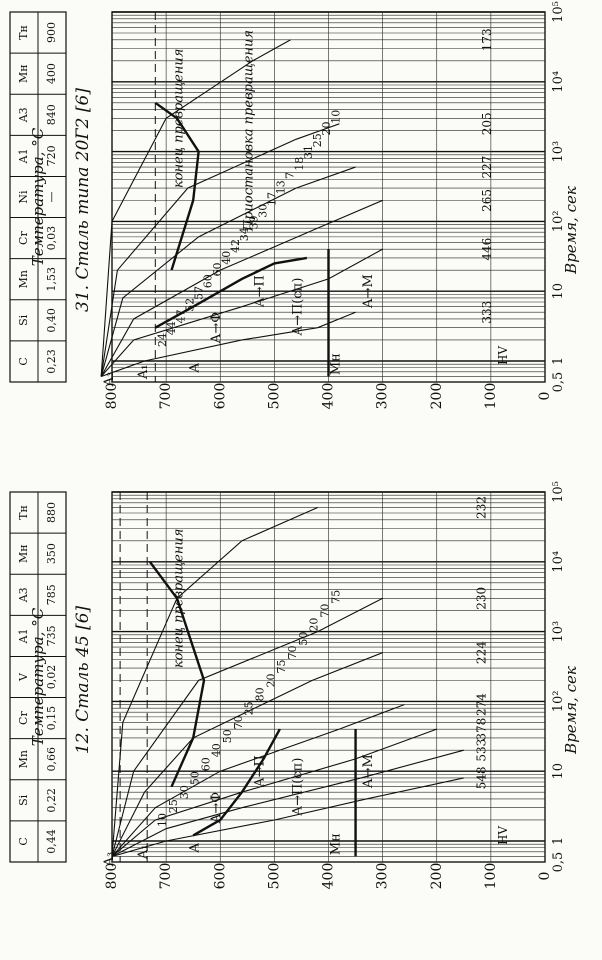  I want to click on hardness-value: 173, so click(487, 39).